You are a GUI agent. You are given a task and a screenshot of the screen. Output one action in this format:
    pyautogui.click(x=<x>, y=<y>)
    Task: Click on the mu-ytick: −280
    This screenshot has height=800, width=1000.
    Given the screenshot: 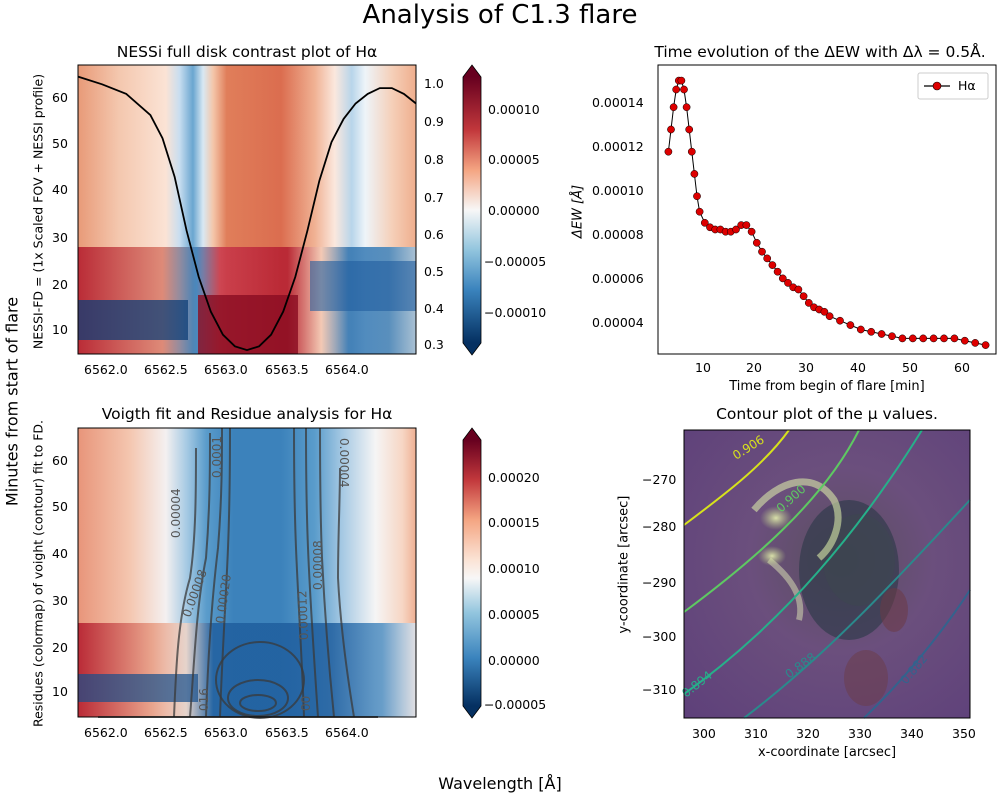 What is the action you would take?
    pyautogui.click(x=659, y=526)
    